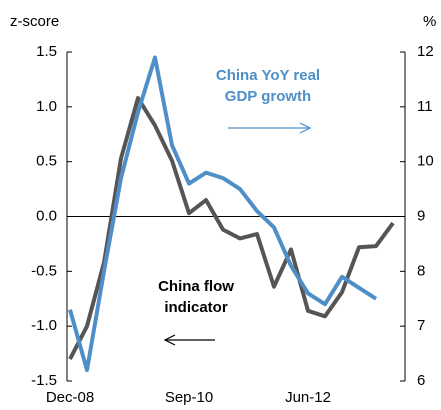 The image size is (441, 410). I want to click on annotation: China YoY real, so click(268, 75).